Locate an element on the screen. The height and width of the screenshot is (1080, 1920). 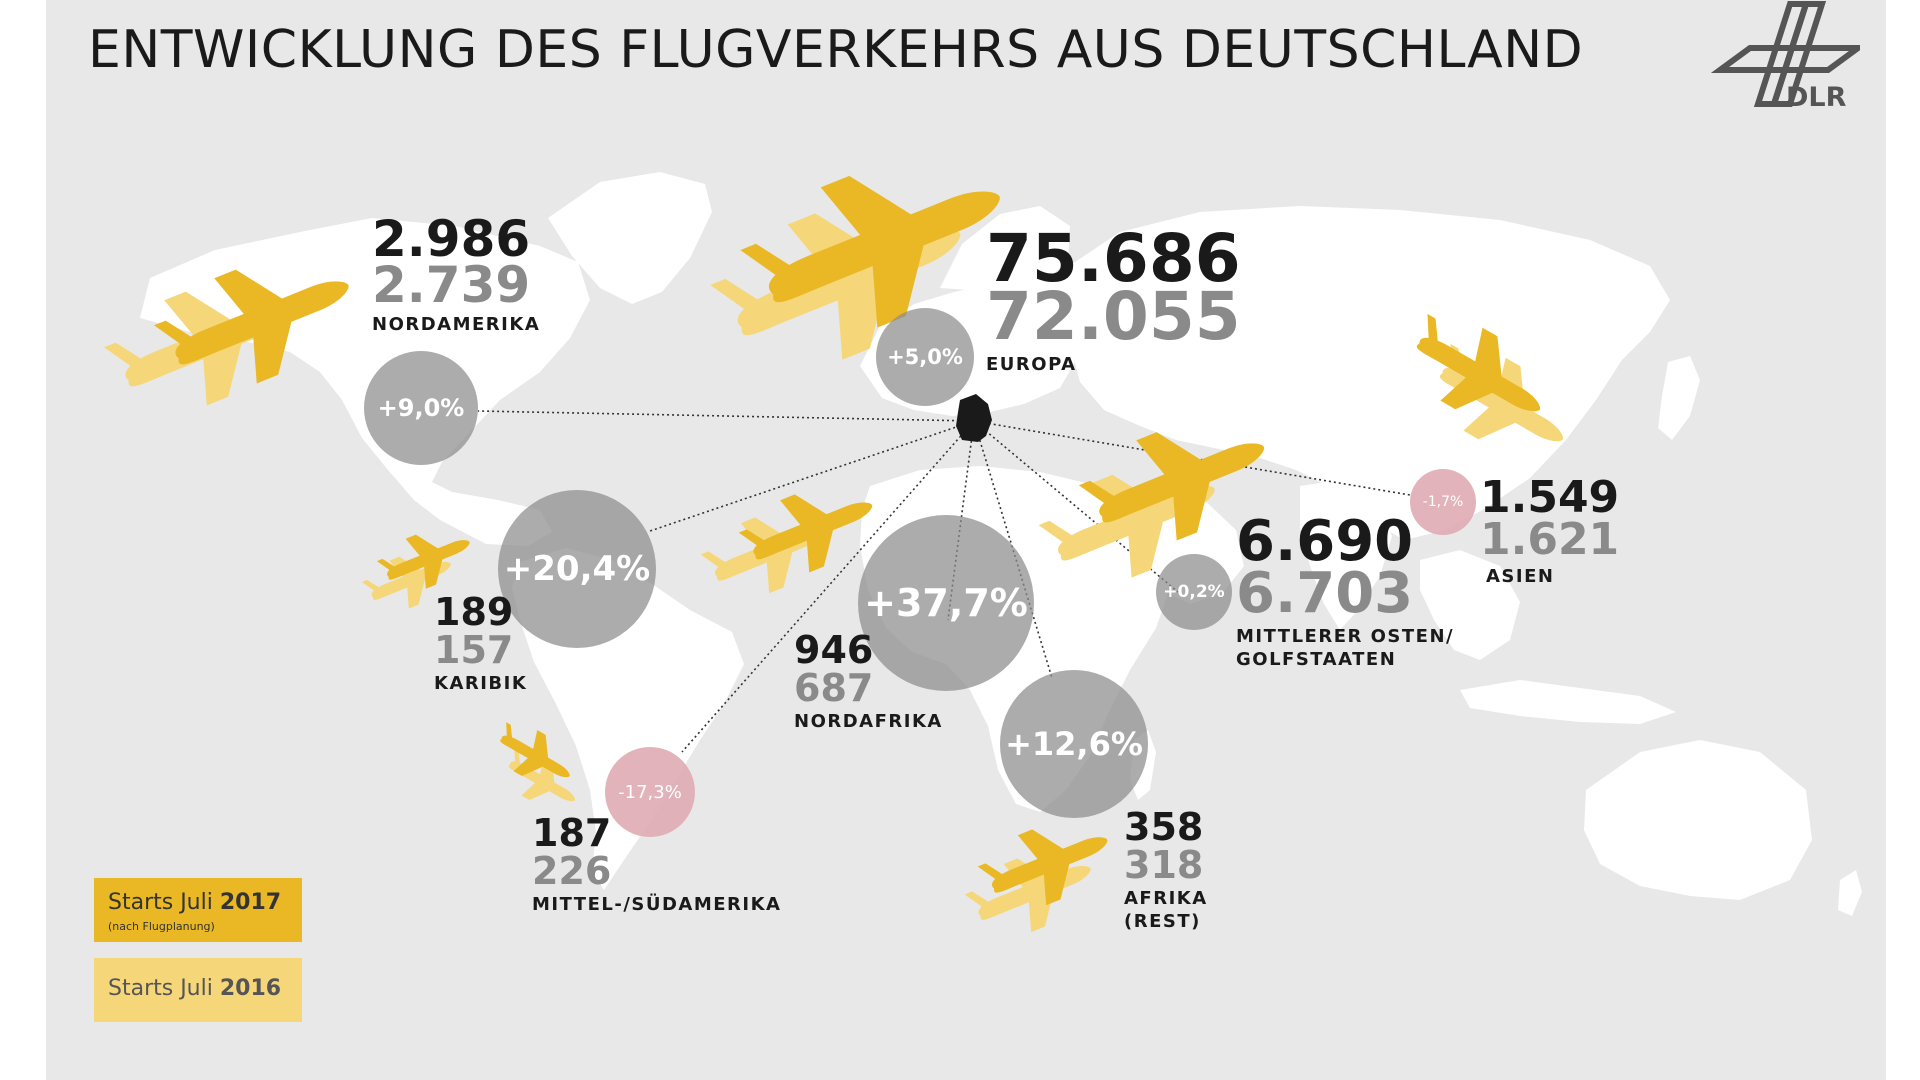
change-circle-europa: +5,0% is located at coordinates (925, 357).